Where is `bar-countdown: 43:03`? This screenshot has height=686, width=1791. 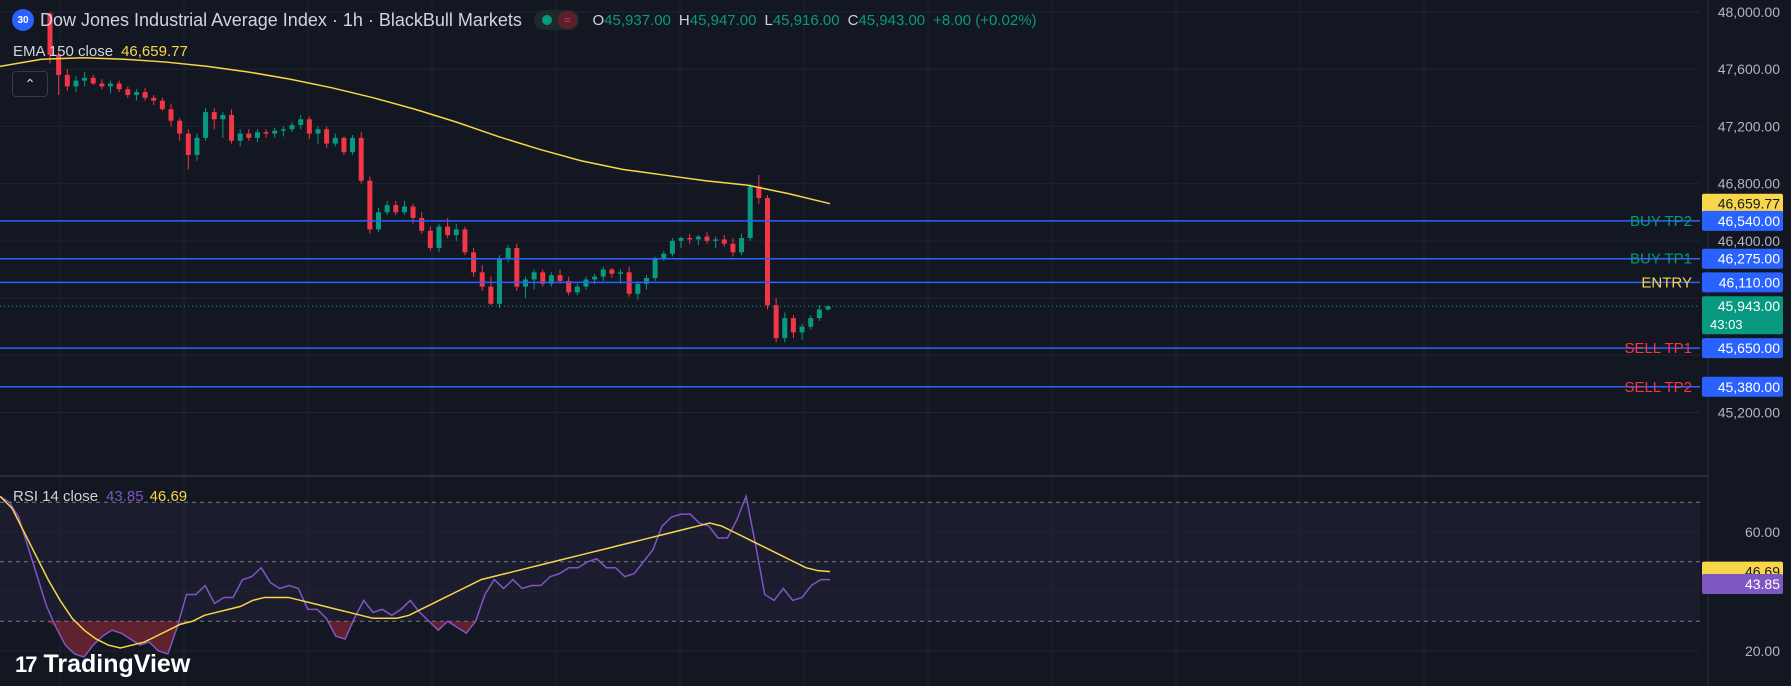 bar-countdown: 43:03 is located at coordinates (1726, 324).